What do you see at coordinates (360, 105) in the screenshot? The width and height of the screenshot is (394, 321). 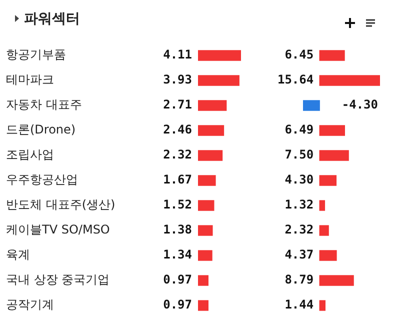 I see `data-label: -4.30` at bounding box center [360, 105].